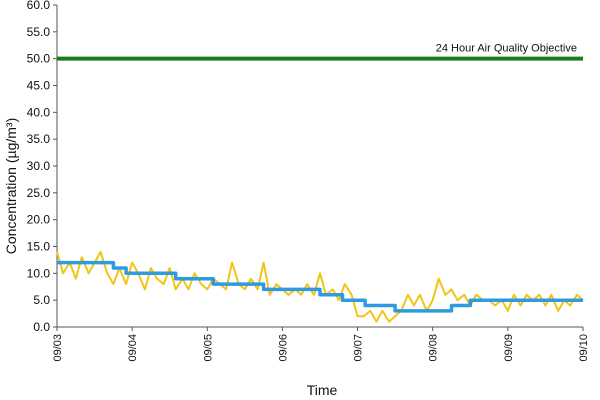 This screenshot has width=600, height=400. What do you see at coordinates (39, 166) in the screenshot?
I see `y-tick-label: 30.0` at bounding box center [39, 166].